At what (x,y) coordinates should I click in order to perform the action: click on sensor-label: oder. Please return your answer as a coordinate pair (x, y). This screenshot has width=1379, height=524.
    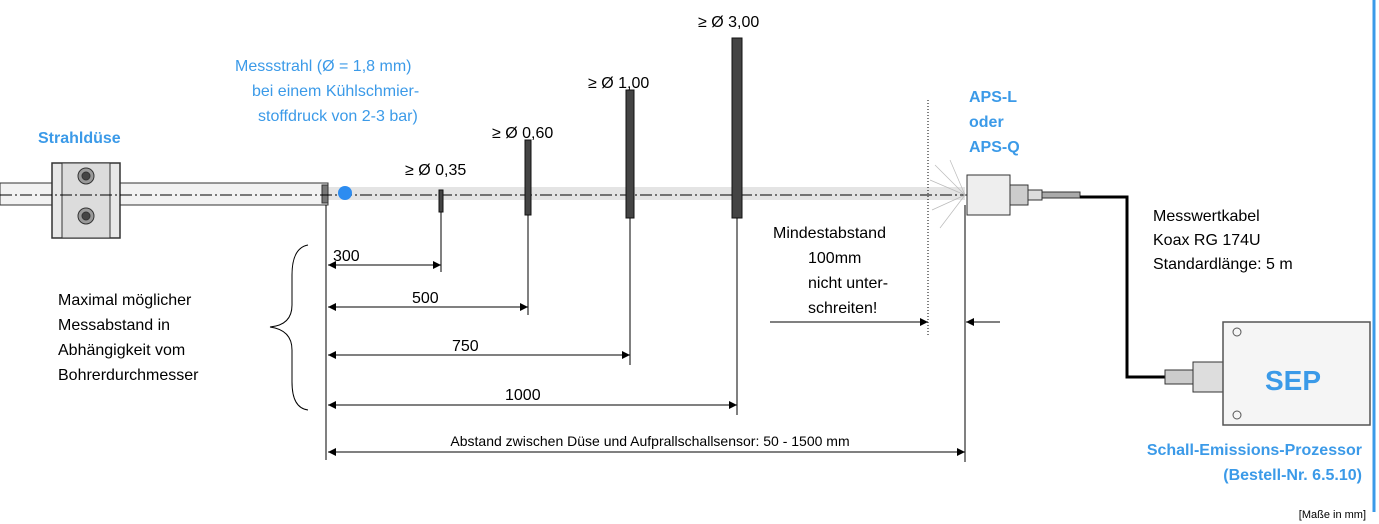
    Looking at the image, I should click on (986, 122).